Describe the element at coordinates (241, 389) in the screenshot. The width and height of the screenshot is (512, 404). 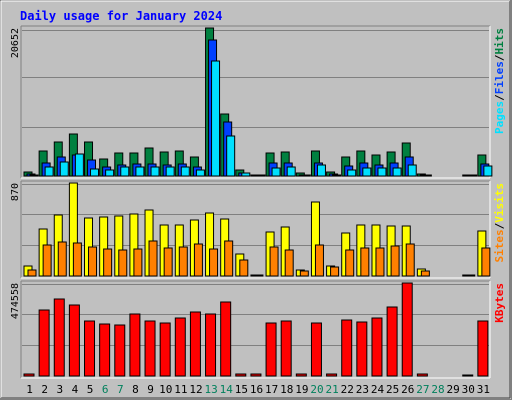
I see `day-label: 15` at that location.